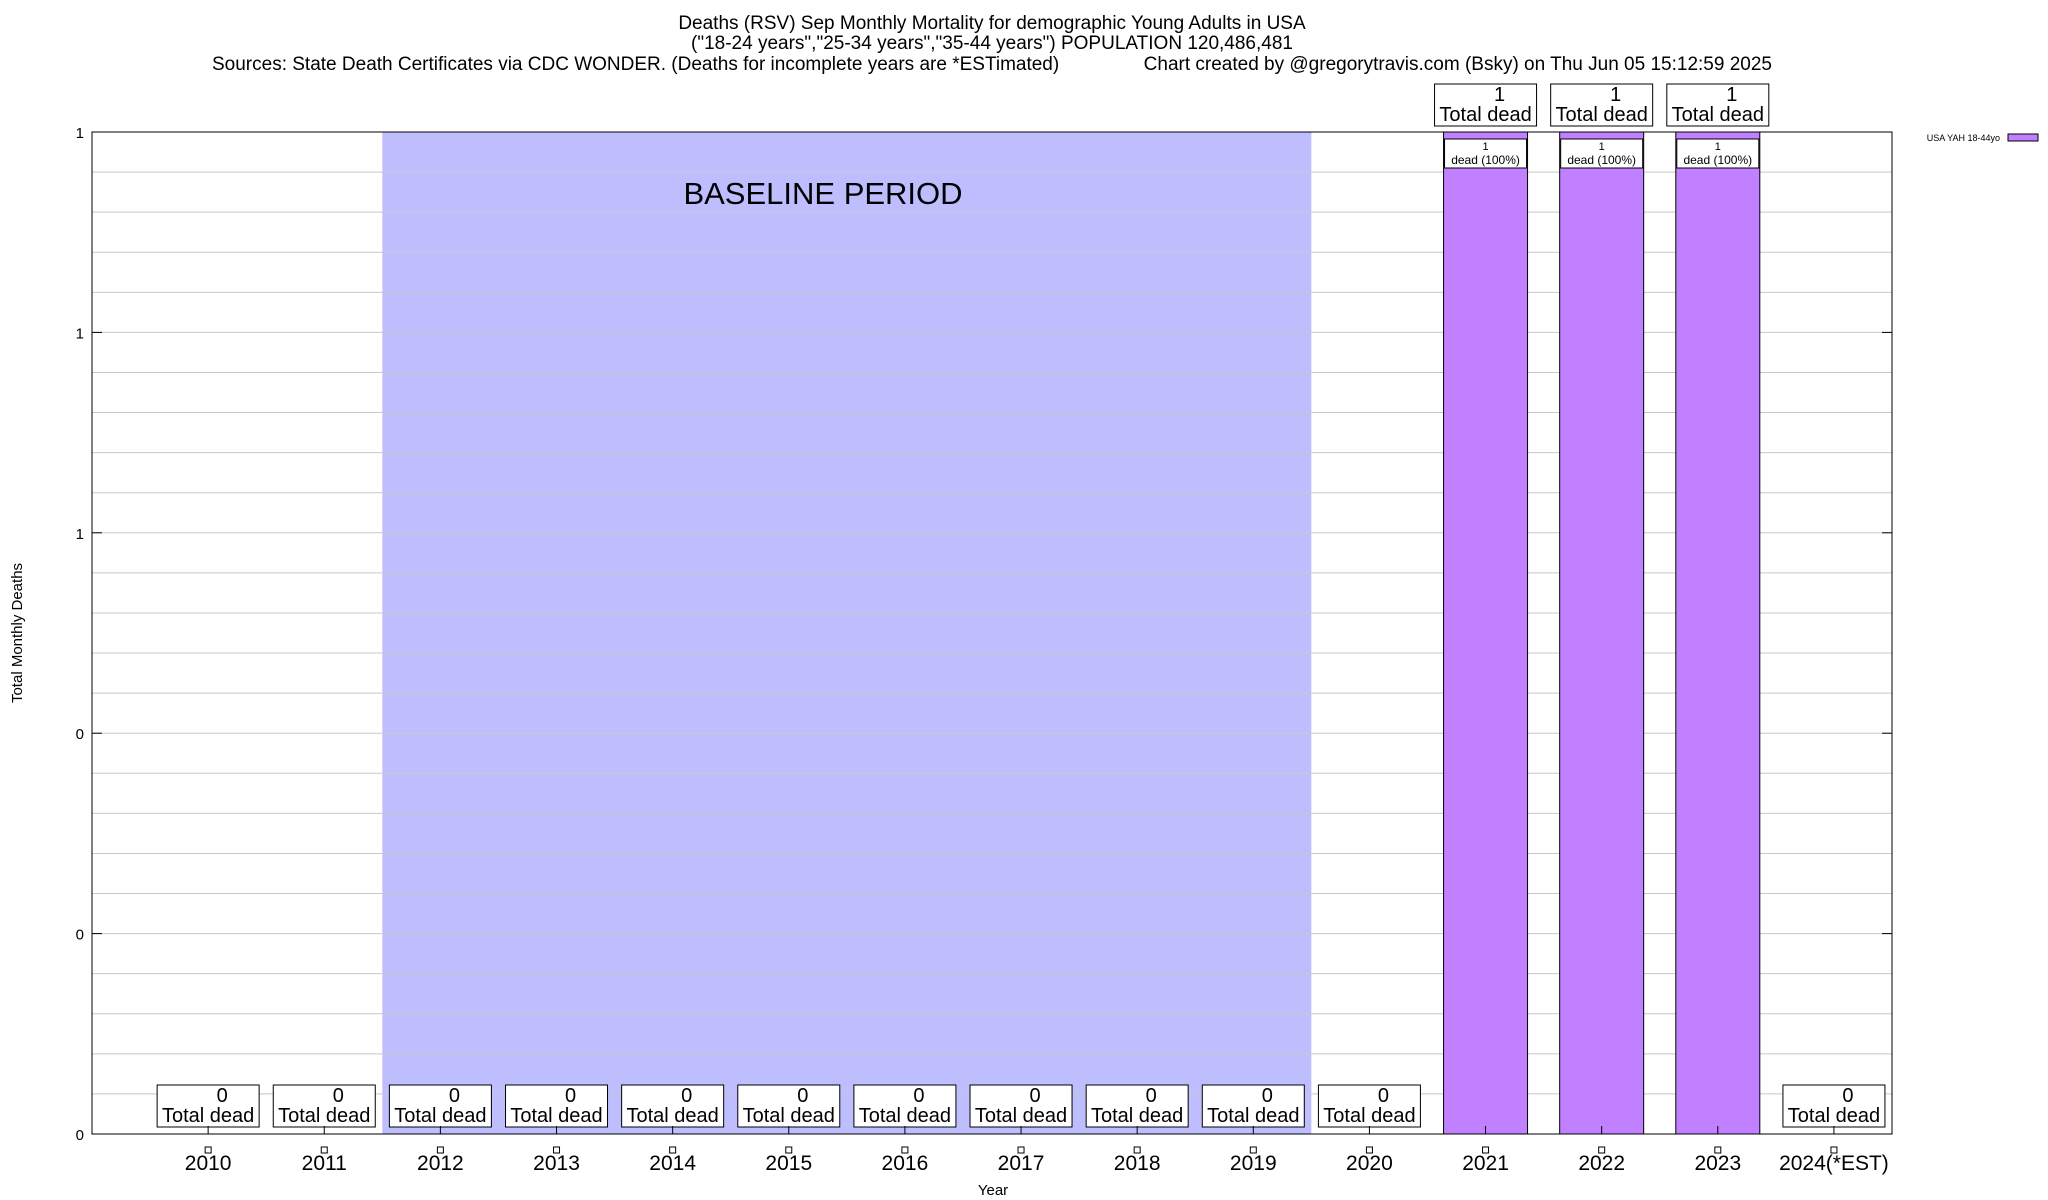  I want to click on x-tick-label: 2021, so click(1485, 1163).